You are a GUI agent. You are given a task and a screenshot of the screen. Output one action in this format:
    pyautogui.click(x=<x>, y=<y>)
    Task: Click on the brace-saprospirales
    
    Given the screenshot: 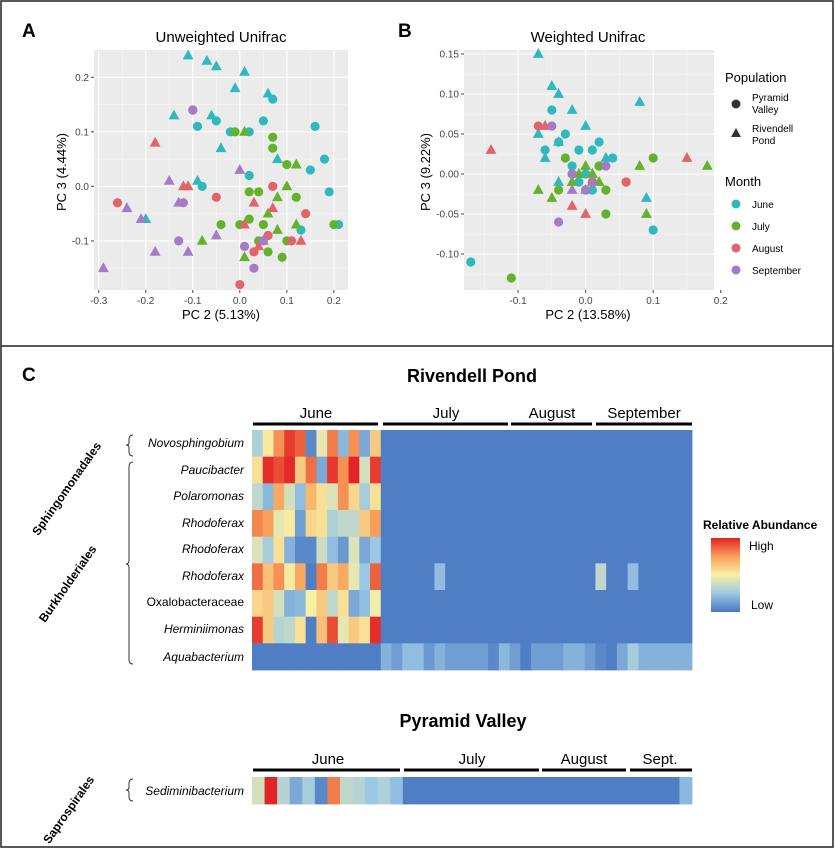 What is the action you would take?
    pyautogui.click(x=129, y=790)
    